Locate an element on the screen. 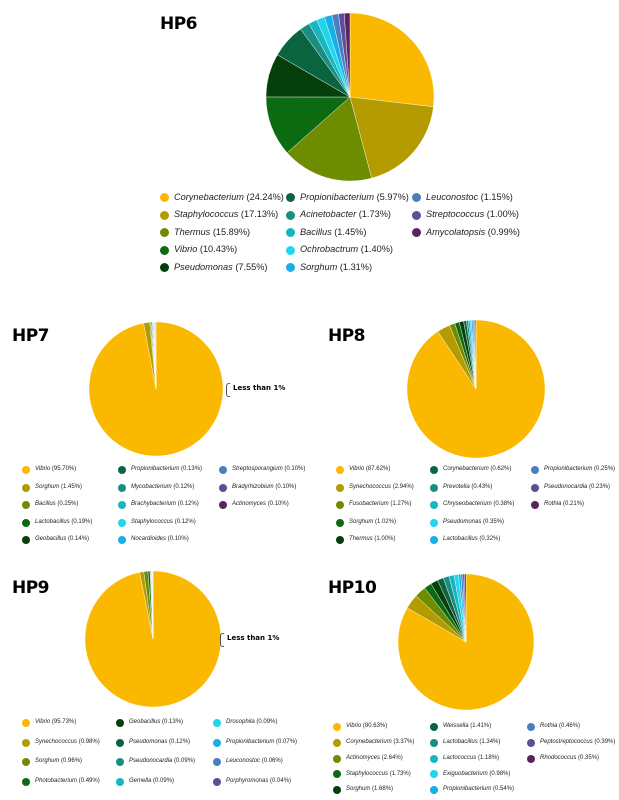  legend-label: Pseudonocardia is located at coordinates (566, 486).